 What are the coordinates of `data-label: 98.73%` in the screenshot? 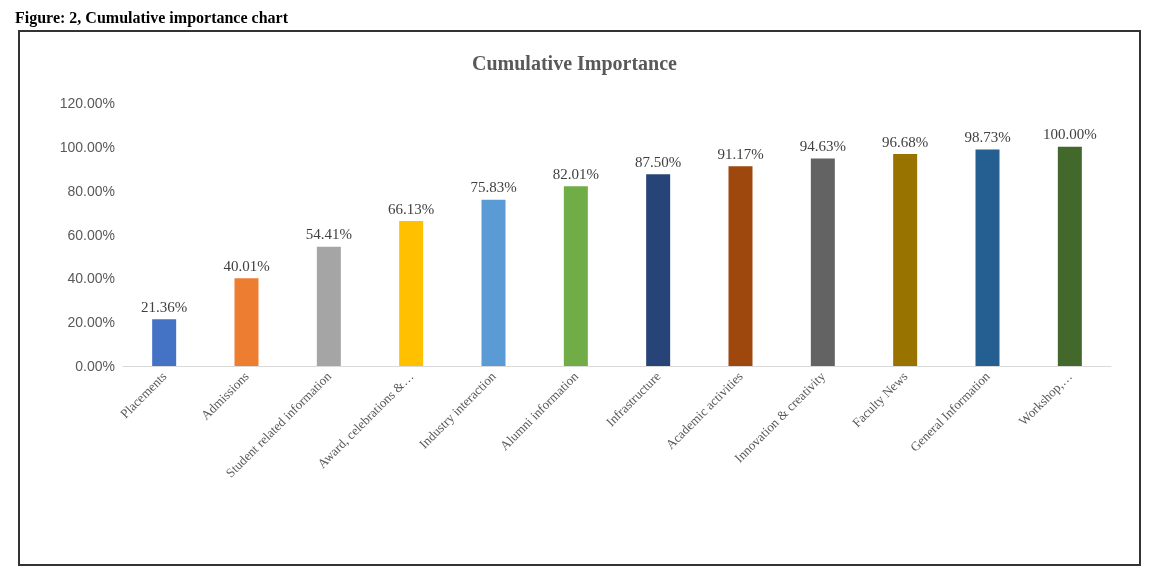 It's located at (987, 137).